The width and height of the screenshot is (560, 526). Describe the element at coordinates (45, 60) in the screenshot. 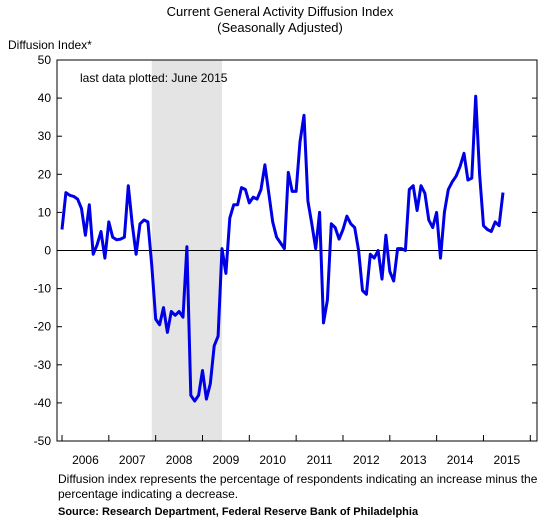

I see `y-tick-label: 50` at that location.